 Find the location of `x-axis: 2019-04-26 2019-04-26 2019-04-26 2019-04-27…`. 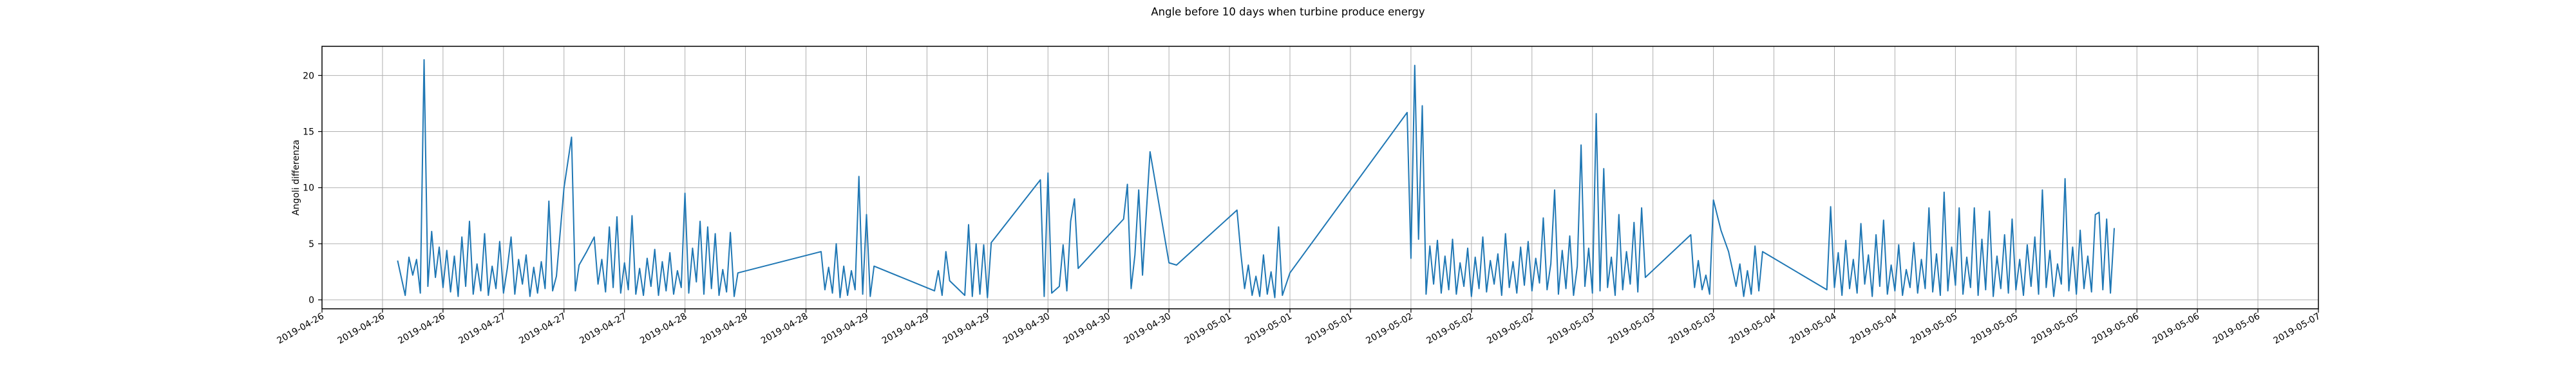

x-axis: 2019-04-26 2019-04-26 2019-04-26 2019-04-27… is located at coordinates (1299, 327).